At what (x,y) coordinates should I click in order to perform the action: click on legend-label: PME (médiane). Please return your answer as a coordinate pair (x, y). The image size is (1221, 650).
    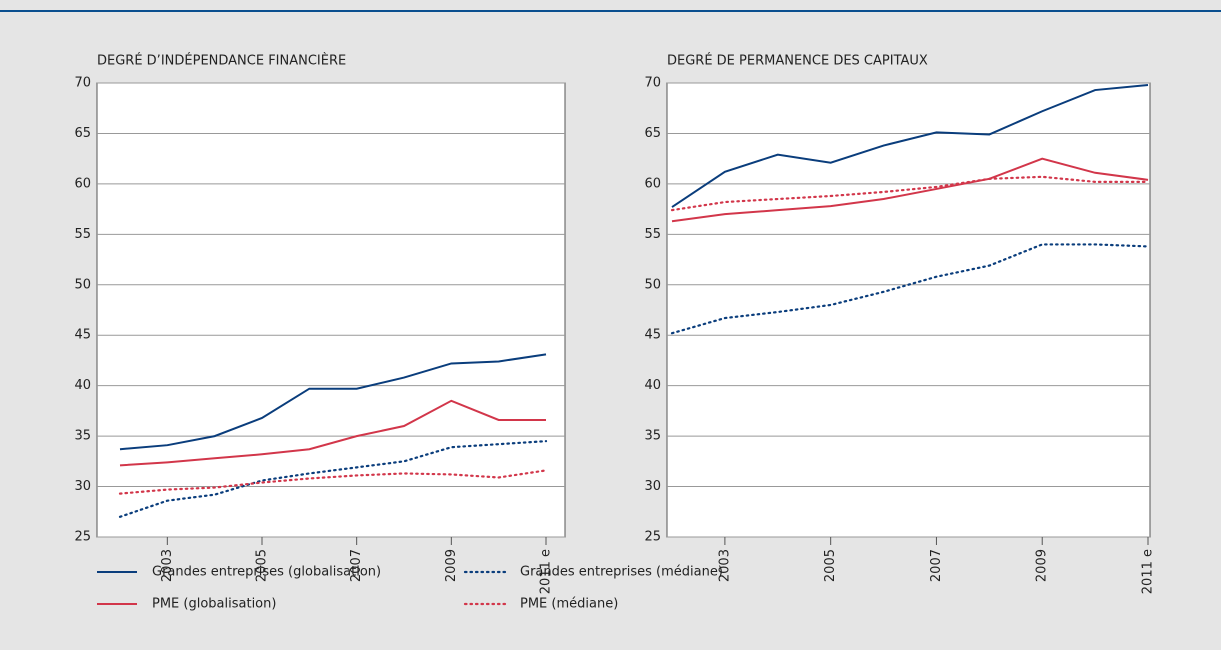
    Looking at the image, I should click on (569, 604).